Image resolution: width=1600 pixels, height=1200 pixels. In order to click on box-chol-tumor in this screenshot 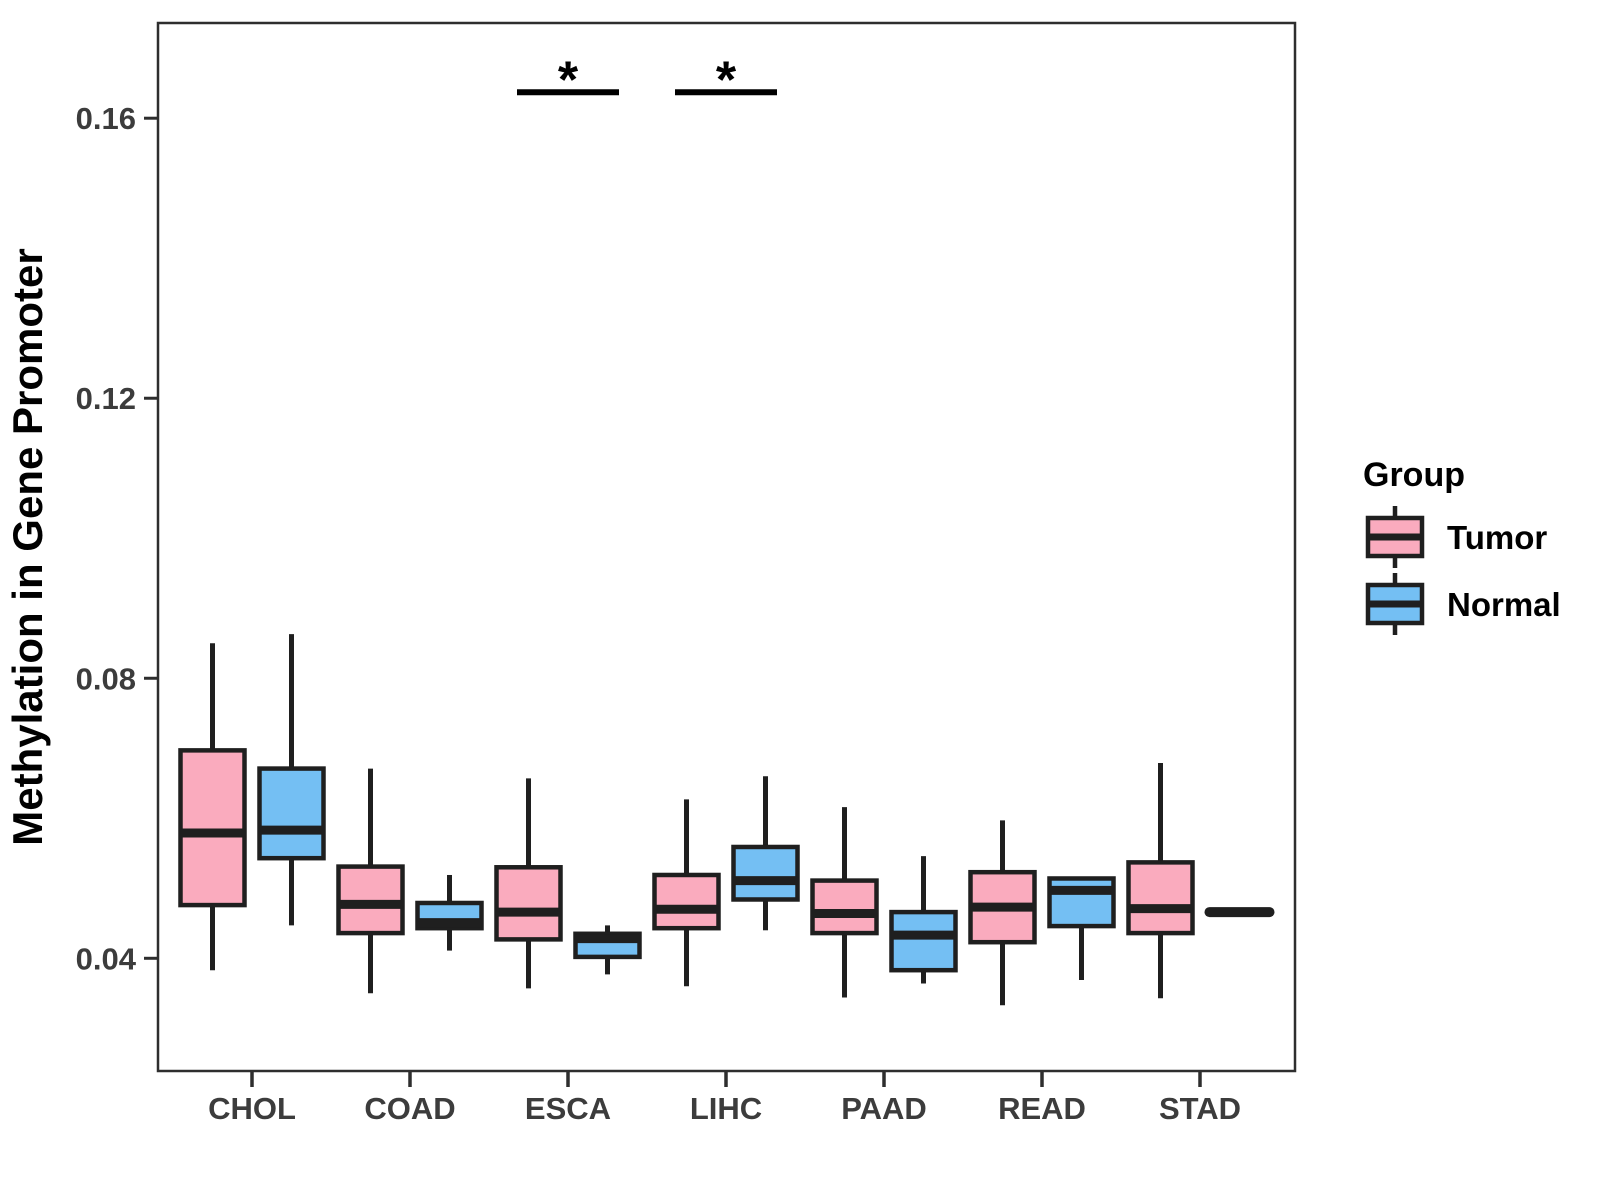, I will do `click(212, 807)`.